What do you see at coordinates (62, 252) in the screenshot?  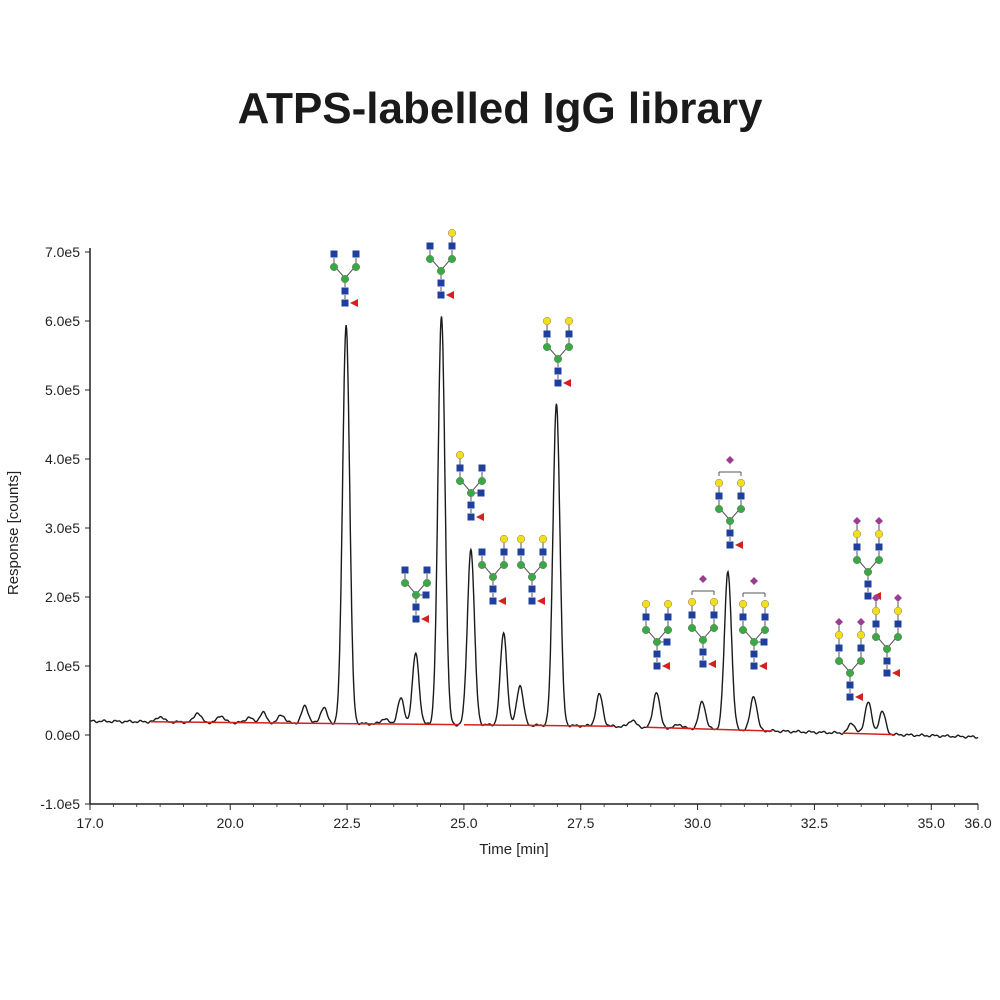 I see `y-tick-label: 7.0e5` at bounding box center [62, 252].